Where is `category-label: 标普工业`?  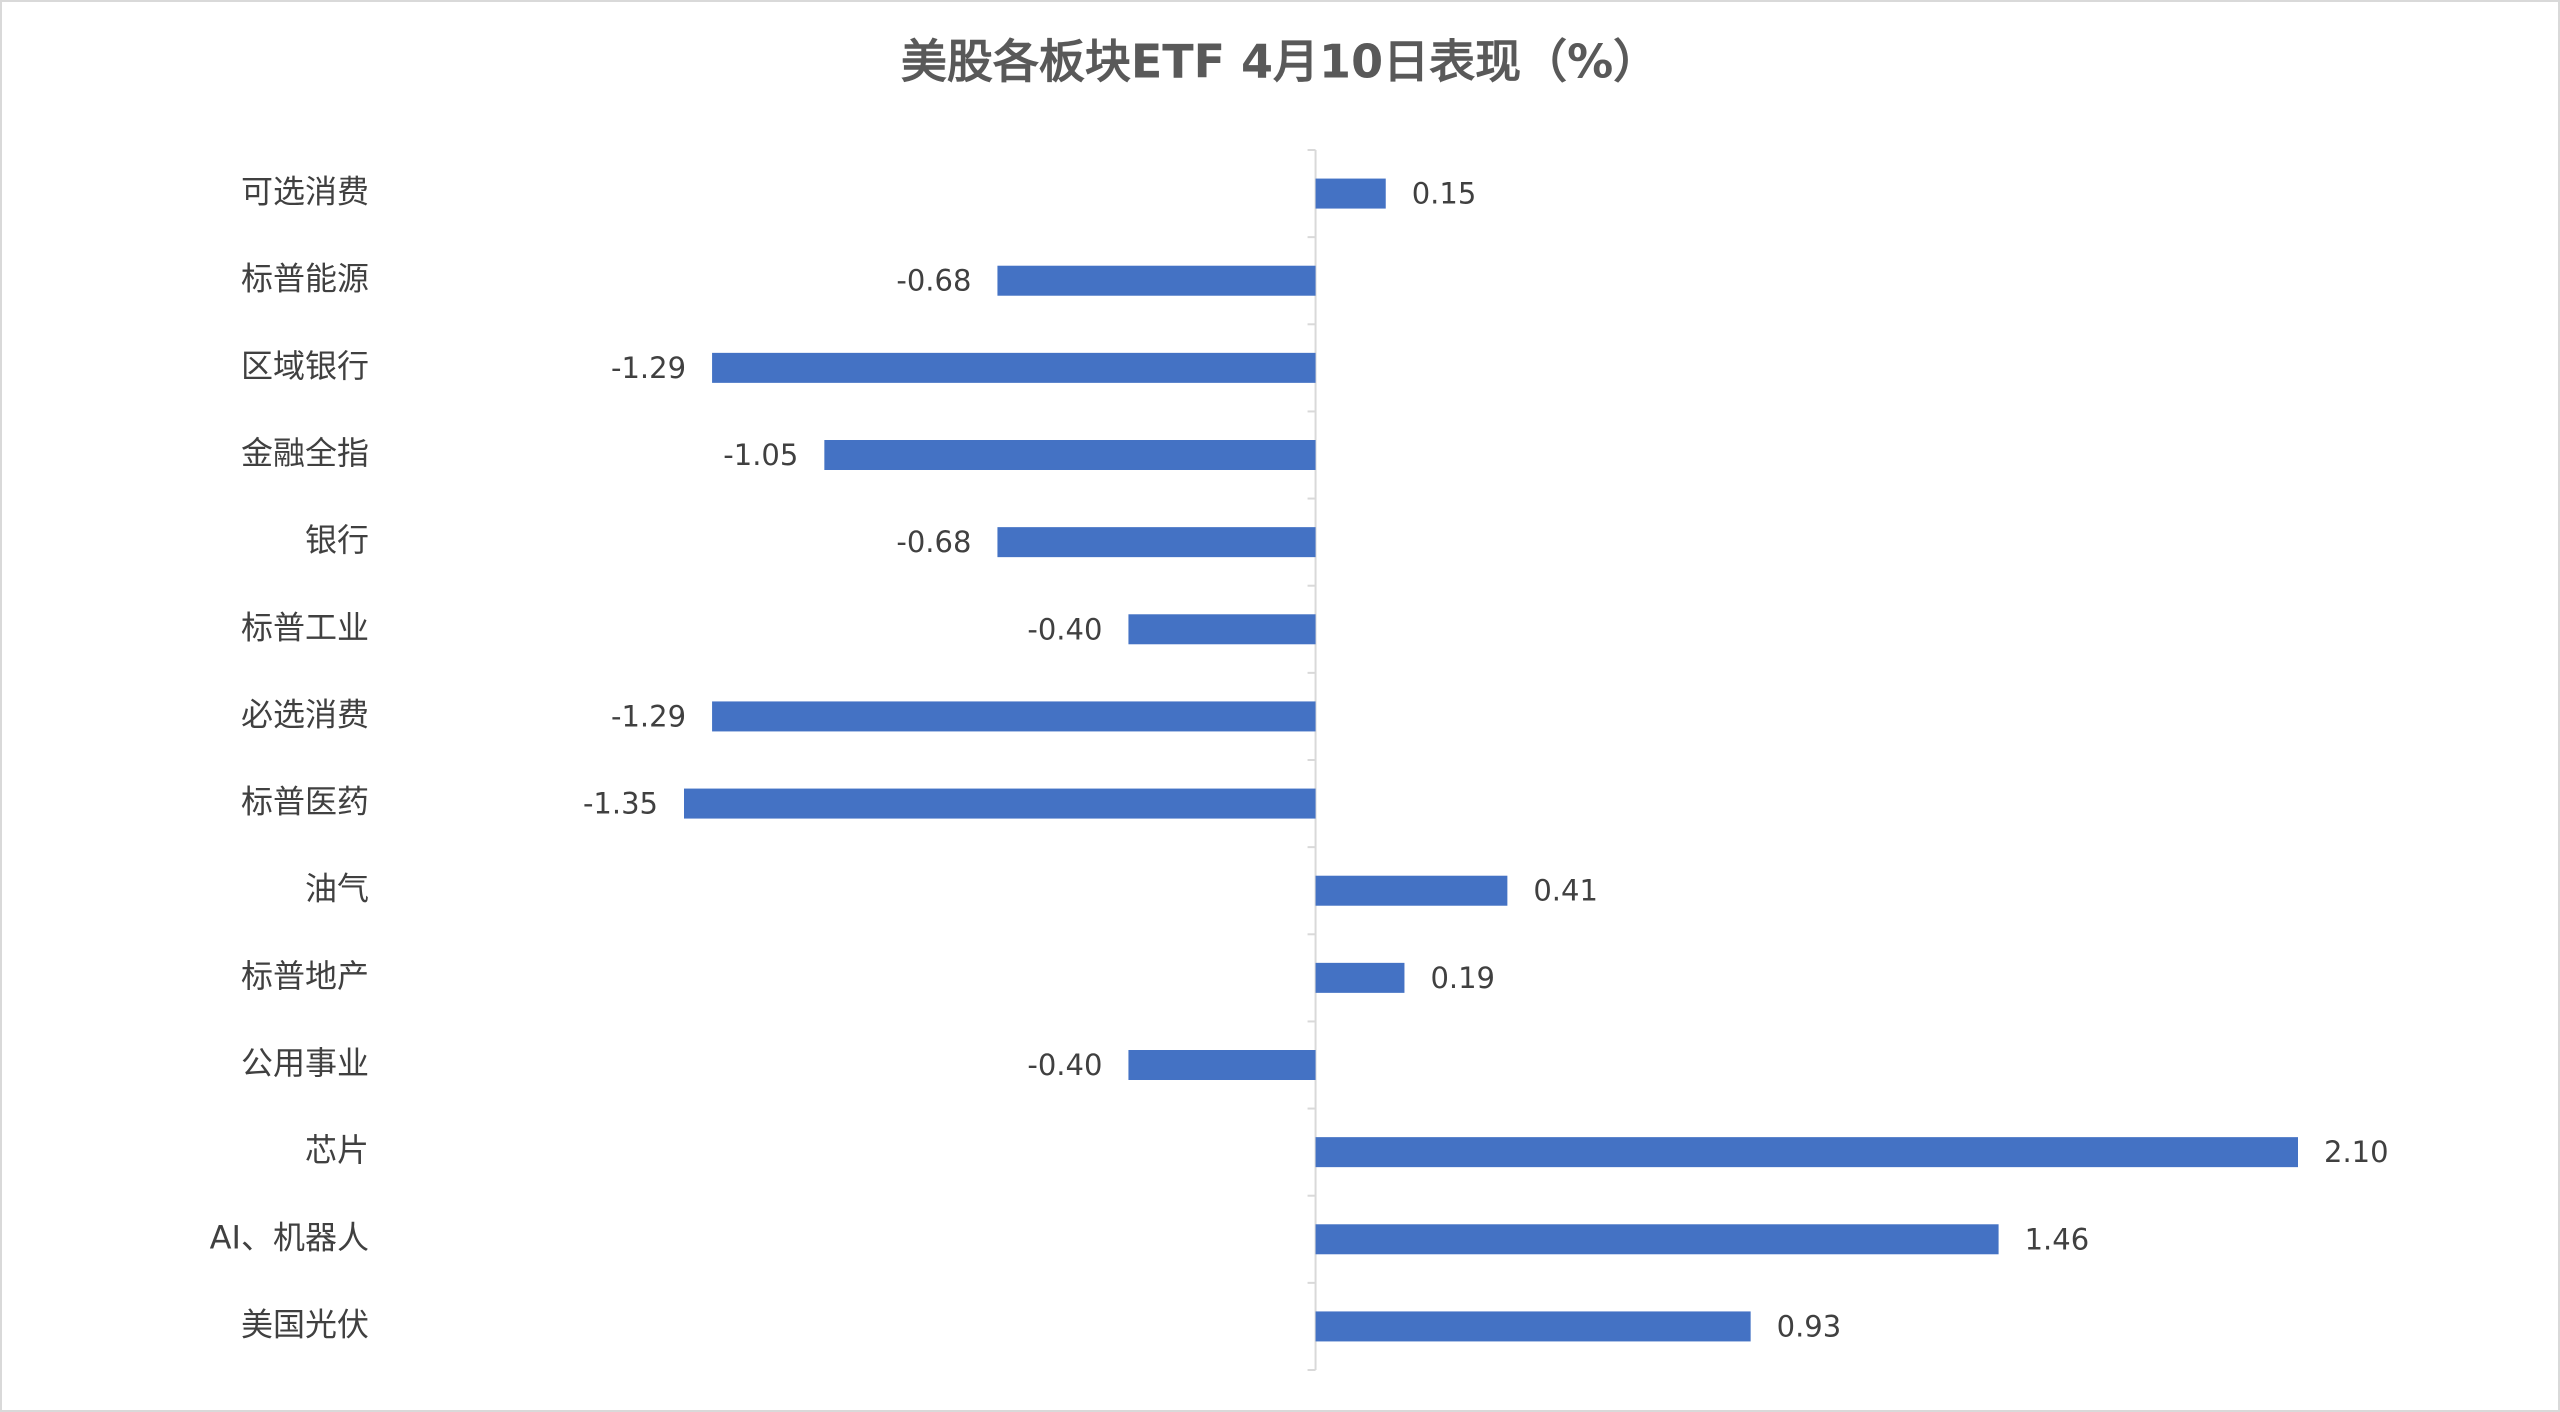 category-label: 标普工业 is located at coordinates (305, 627).